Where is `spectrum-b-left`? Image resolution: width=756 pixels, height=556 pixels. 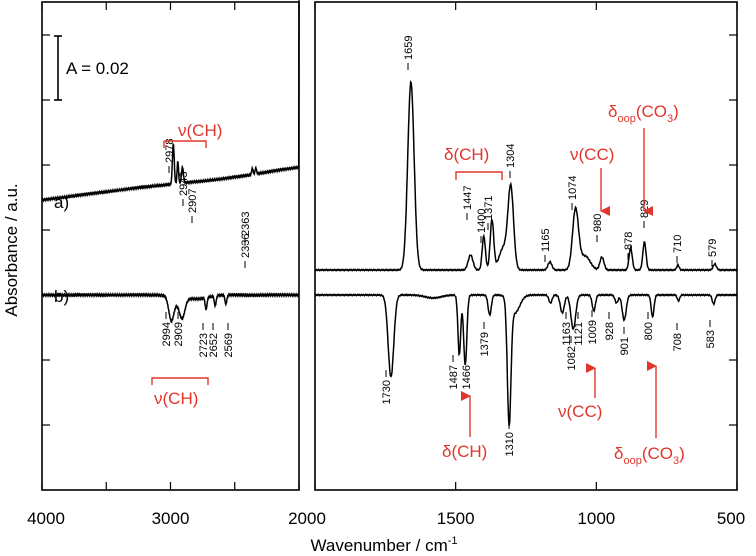
spectrum-b-left is located at coordinates (170, 308).